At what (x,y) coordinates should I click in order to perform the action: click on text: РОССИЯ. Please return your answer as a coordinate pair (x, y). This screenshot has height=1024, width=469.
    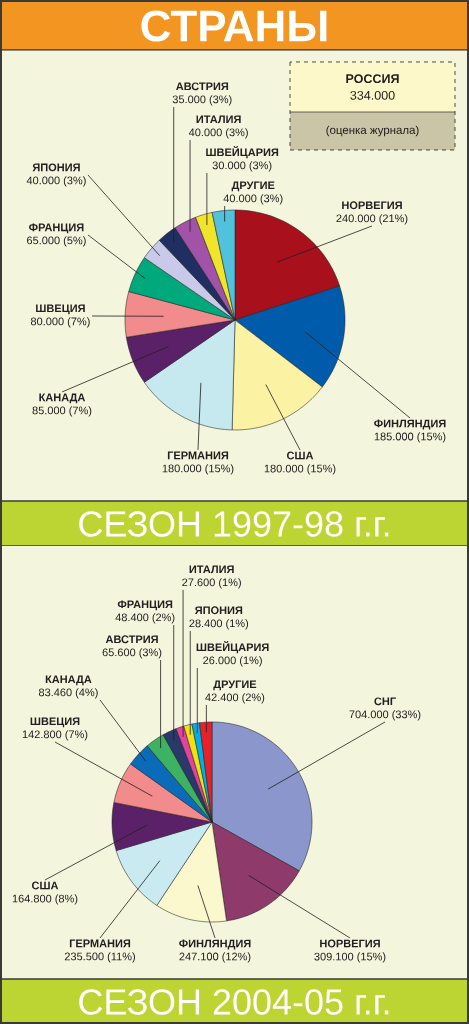
    Looking at the image, I should click on (372, 79).